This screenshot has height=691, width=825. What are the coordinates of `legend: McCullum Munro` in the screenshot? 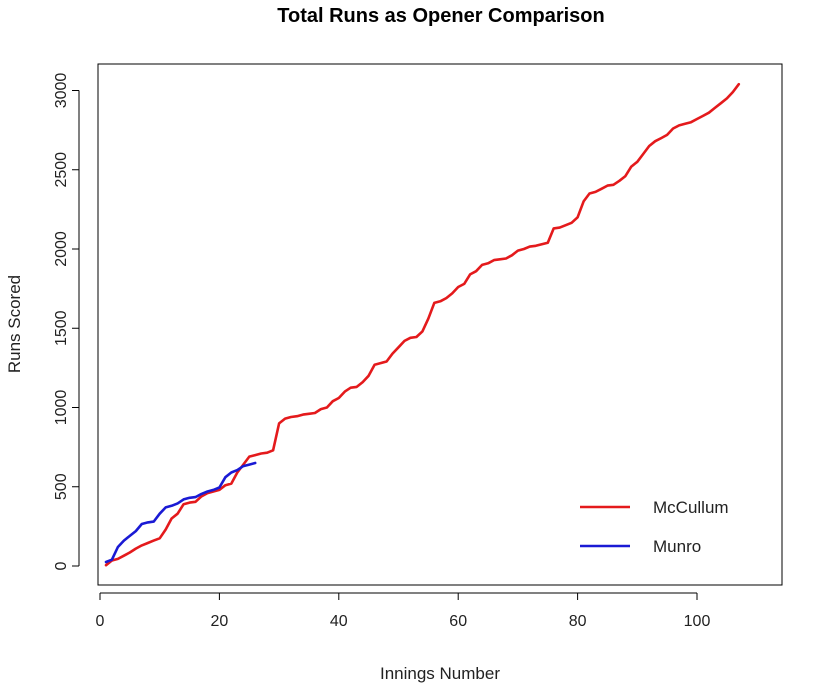 It's located at (654, 527).